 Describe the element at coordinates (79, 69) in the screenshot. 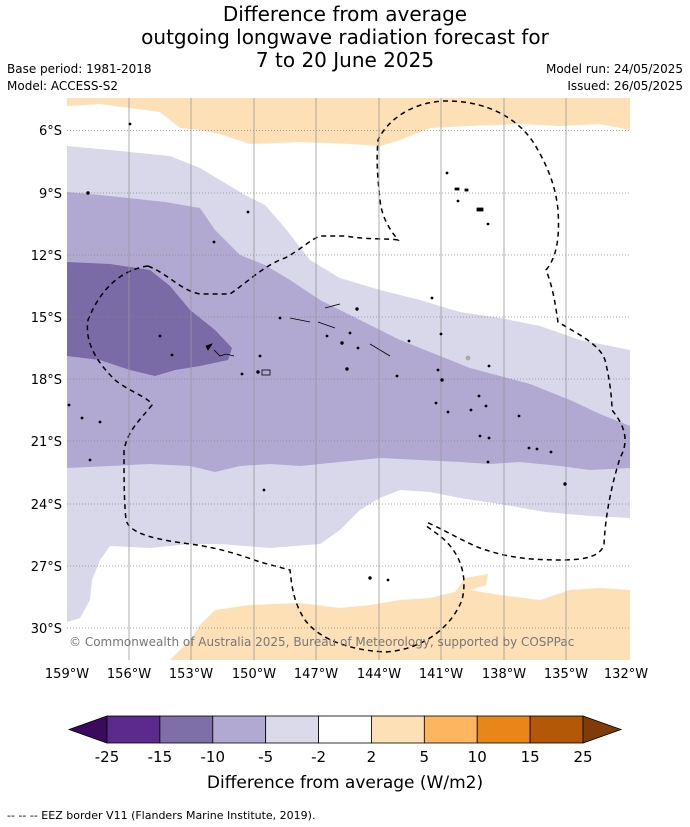

I see `base-period-text: Base period: 1981-2018` at that location.